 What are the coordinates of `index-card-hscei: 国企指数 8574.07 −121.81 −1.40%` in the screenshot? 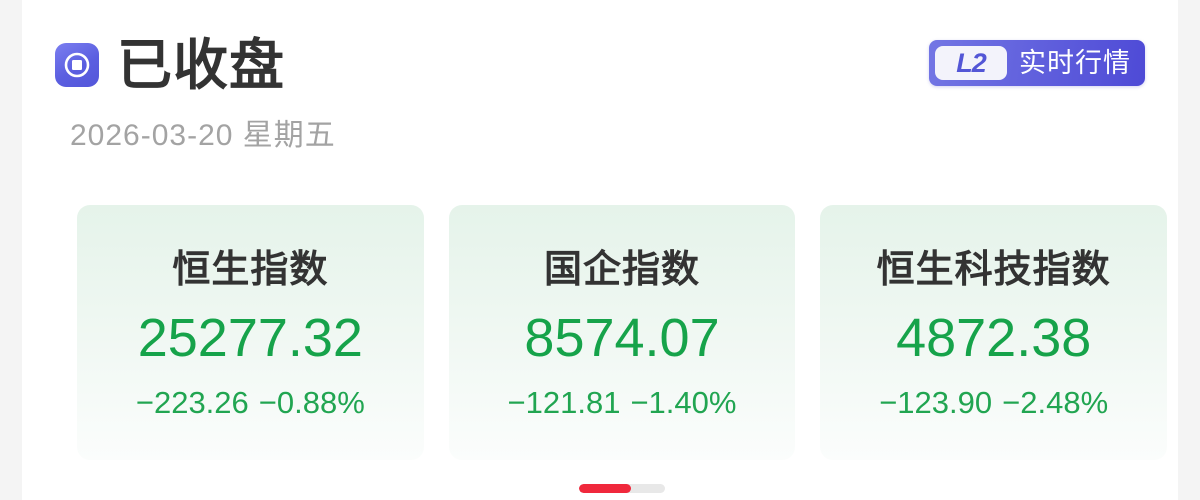 It's located at (622, 332).